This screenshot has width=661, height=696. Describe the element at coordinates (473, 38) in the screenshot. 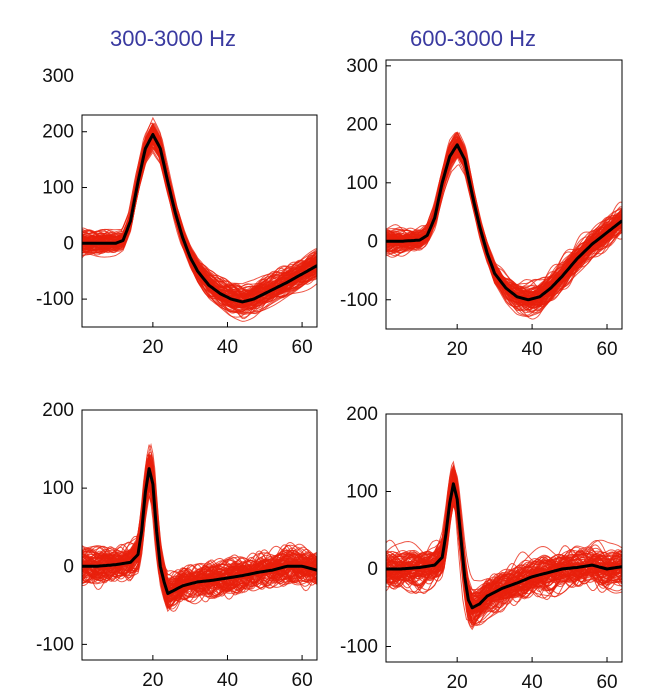

I see `column-title-600-3000: 600-3000 Hz` at that location.